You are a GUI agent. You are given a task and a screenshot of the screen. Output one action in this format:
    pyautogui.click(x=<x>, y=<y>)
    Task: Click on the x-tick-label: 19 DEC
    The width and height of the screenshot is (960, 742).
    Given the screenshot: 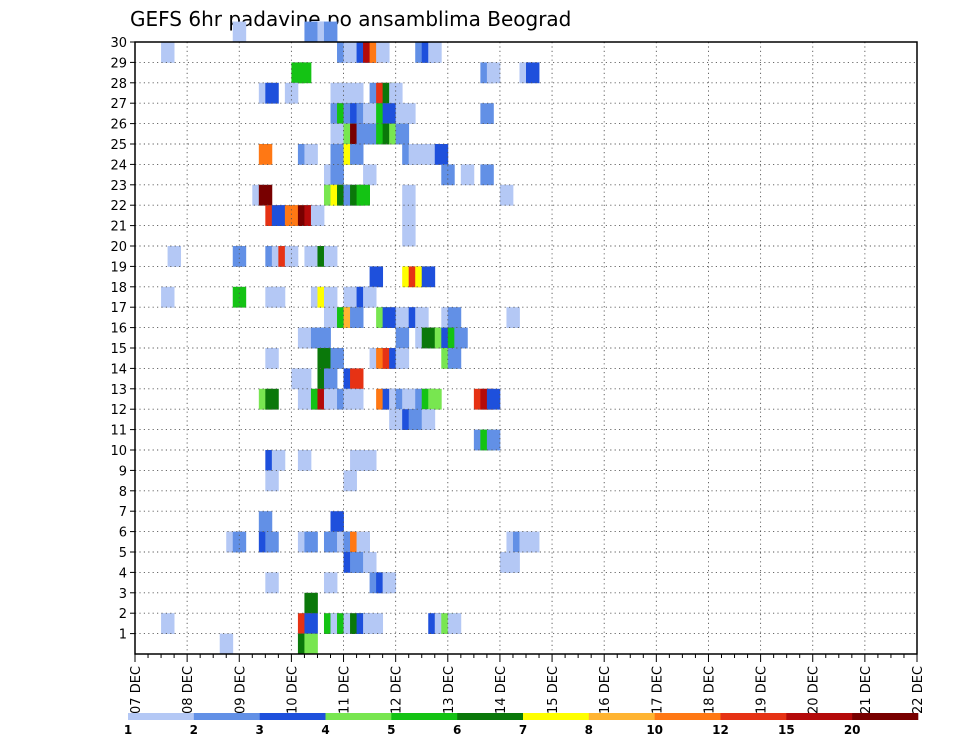 What is the action you would take?
    pyautogui.click(x=762, y=690)
    